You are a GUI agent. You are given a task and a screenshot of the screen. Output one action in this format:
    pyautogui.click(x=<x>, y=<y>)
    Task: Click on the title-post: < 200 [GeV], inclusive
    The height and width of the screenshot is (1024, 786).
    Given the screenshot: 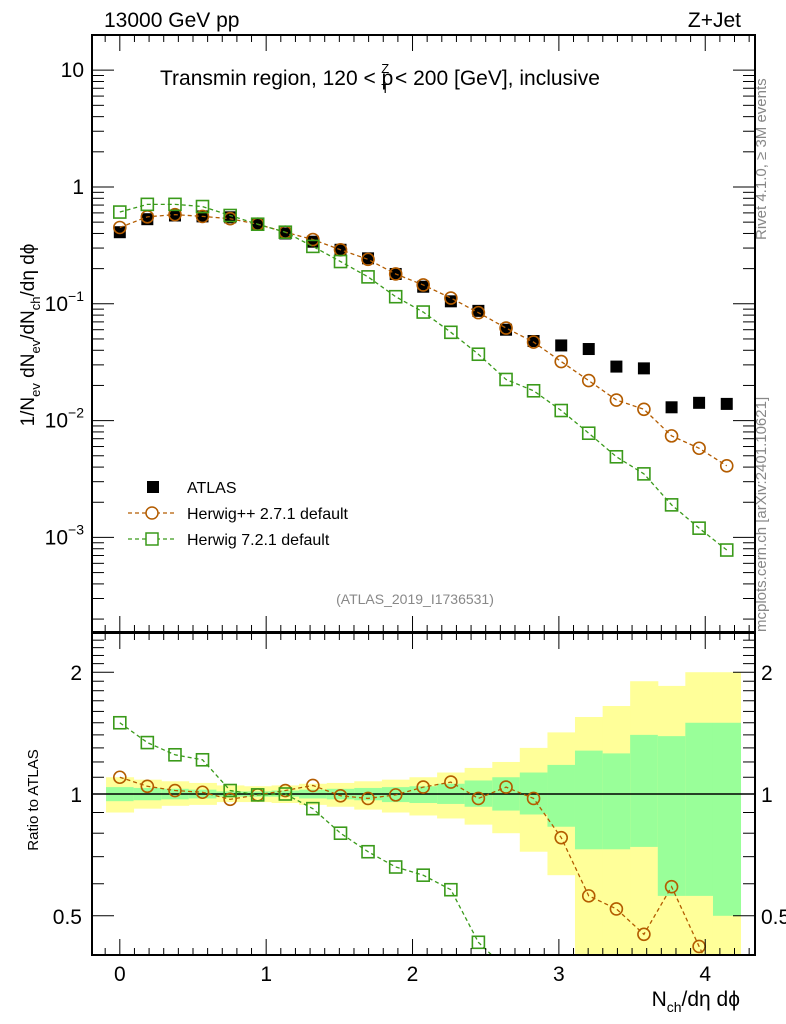 What is the action you would take?
    pyautogui.click(x=494, y=78)
    